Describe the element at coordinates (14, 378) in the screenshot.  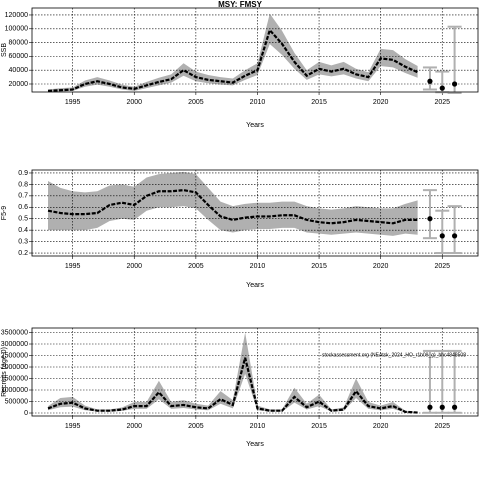
I see `y-tick-label: 1500000` at that location.